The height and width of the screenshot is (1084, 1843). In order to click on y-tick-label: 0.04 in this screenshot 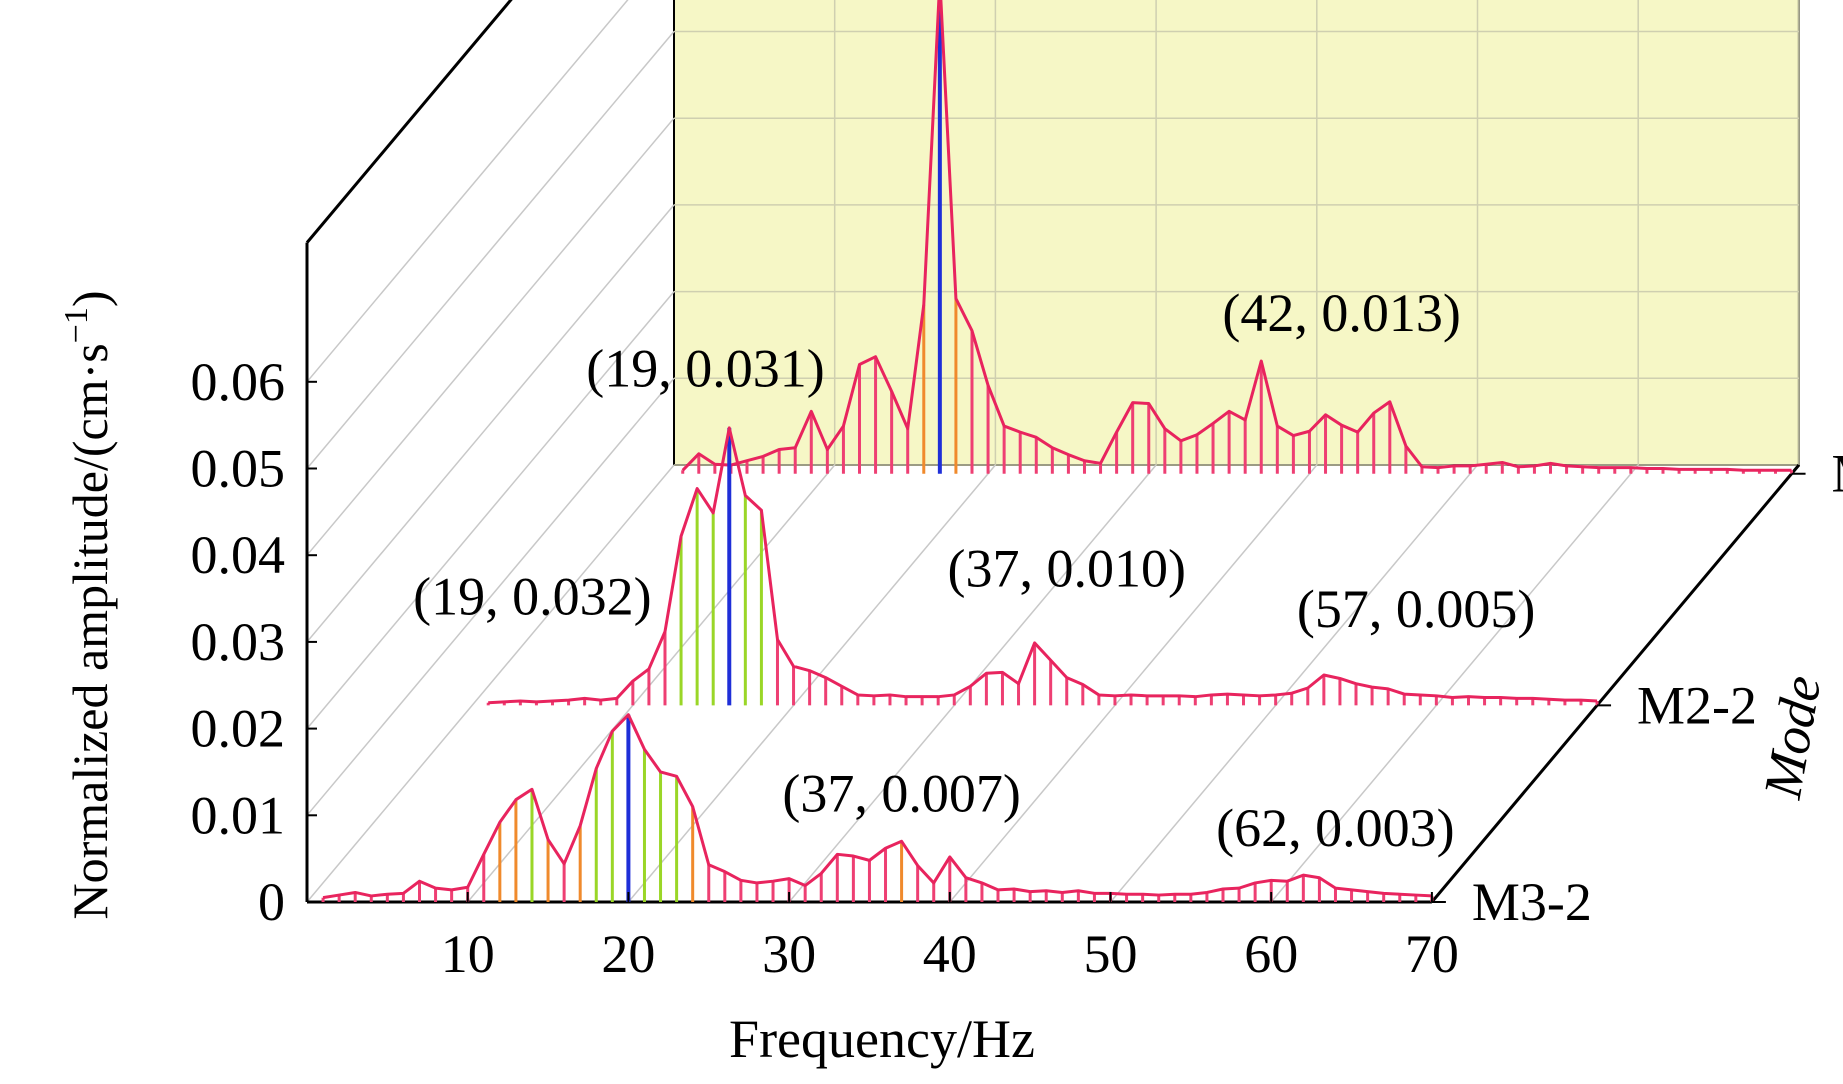, I will do `click(238, 555)`.